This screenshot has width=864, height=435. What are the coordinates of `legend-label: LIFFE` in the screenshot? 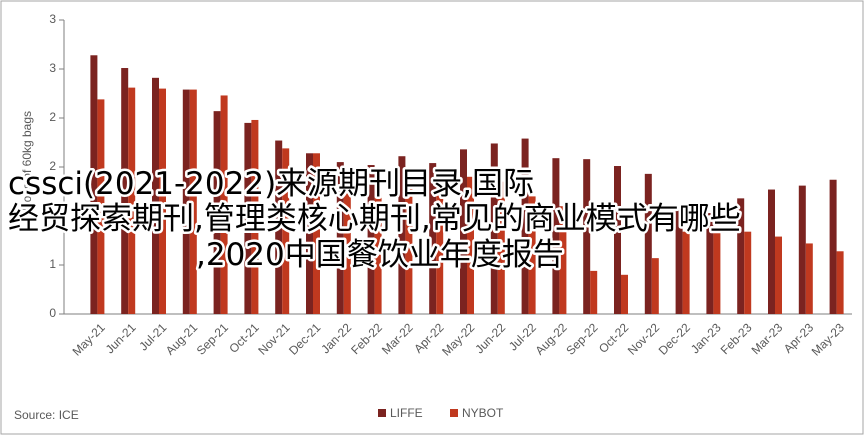 It's located at (406, 413).